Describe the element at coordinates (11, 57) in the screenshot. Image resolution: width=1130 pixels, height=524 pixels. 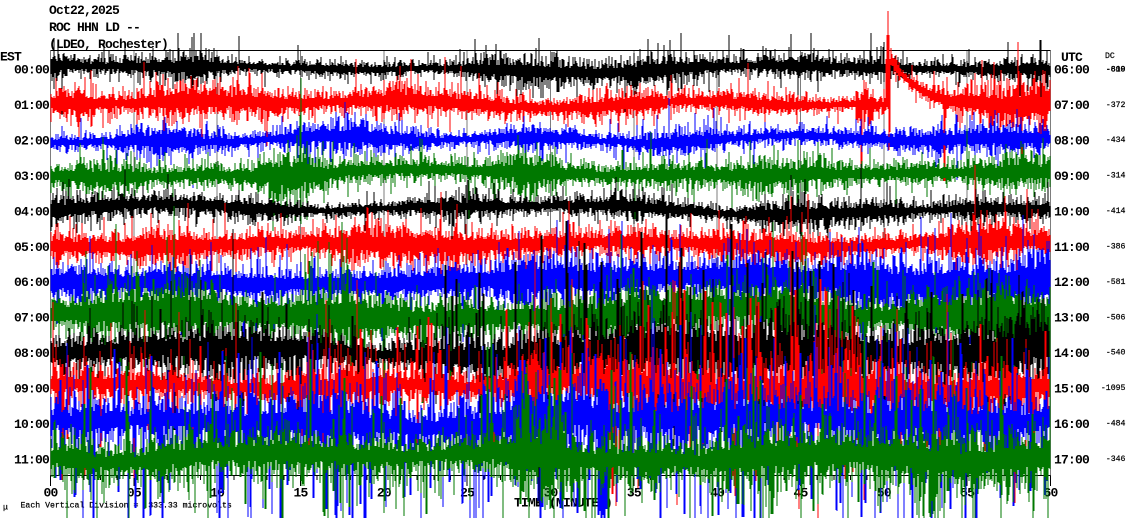
I see `svg-text: EST` at that location.